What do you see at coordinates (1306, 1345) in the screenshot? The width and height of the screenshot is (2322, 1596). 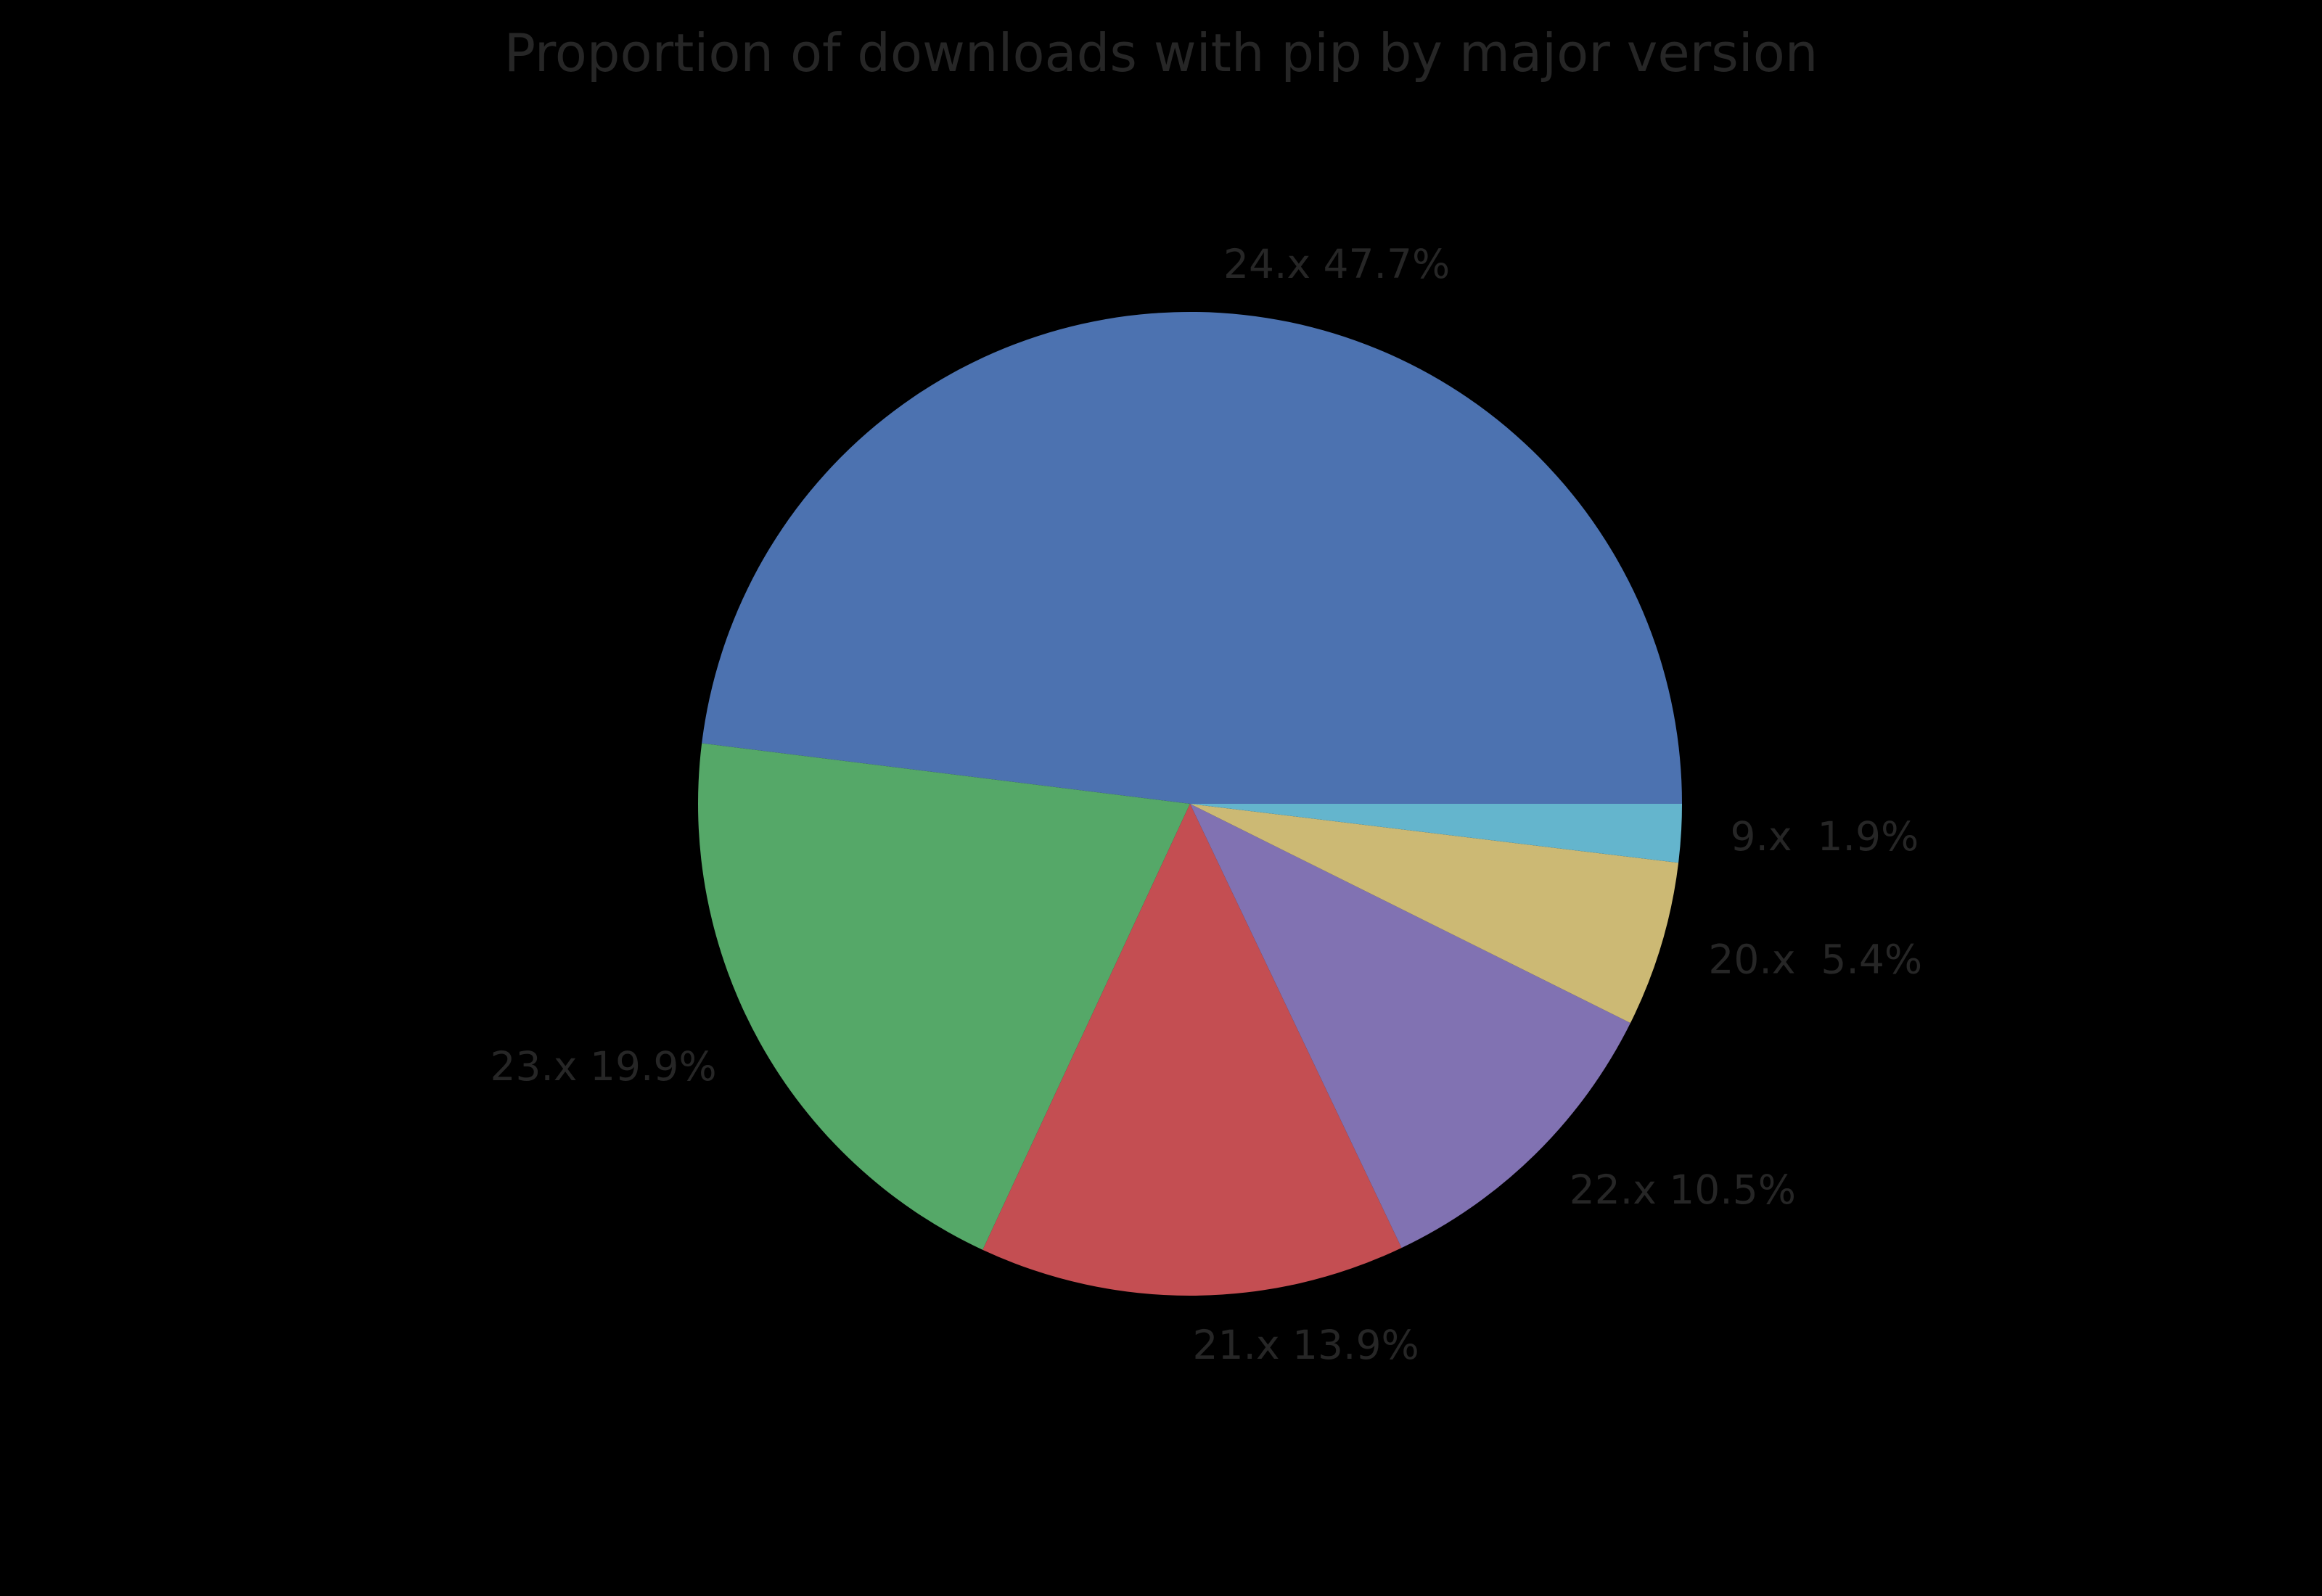 I see `pie-label-21.x: 21.x 13.9%` at bounding box center [1306, 1345].